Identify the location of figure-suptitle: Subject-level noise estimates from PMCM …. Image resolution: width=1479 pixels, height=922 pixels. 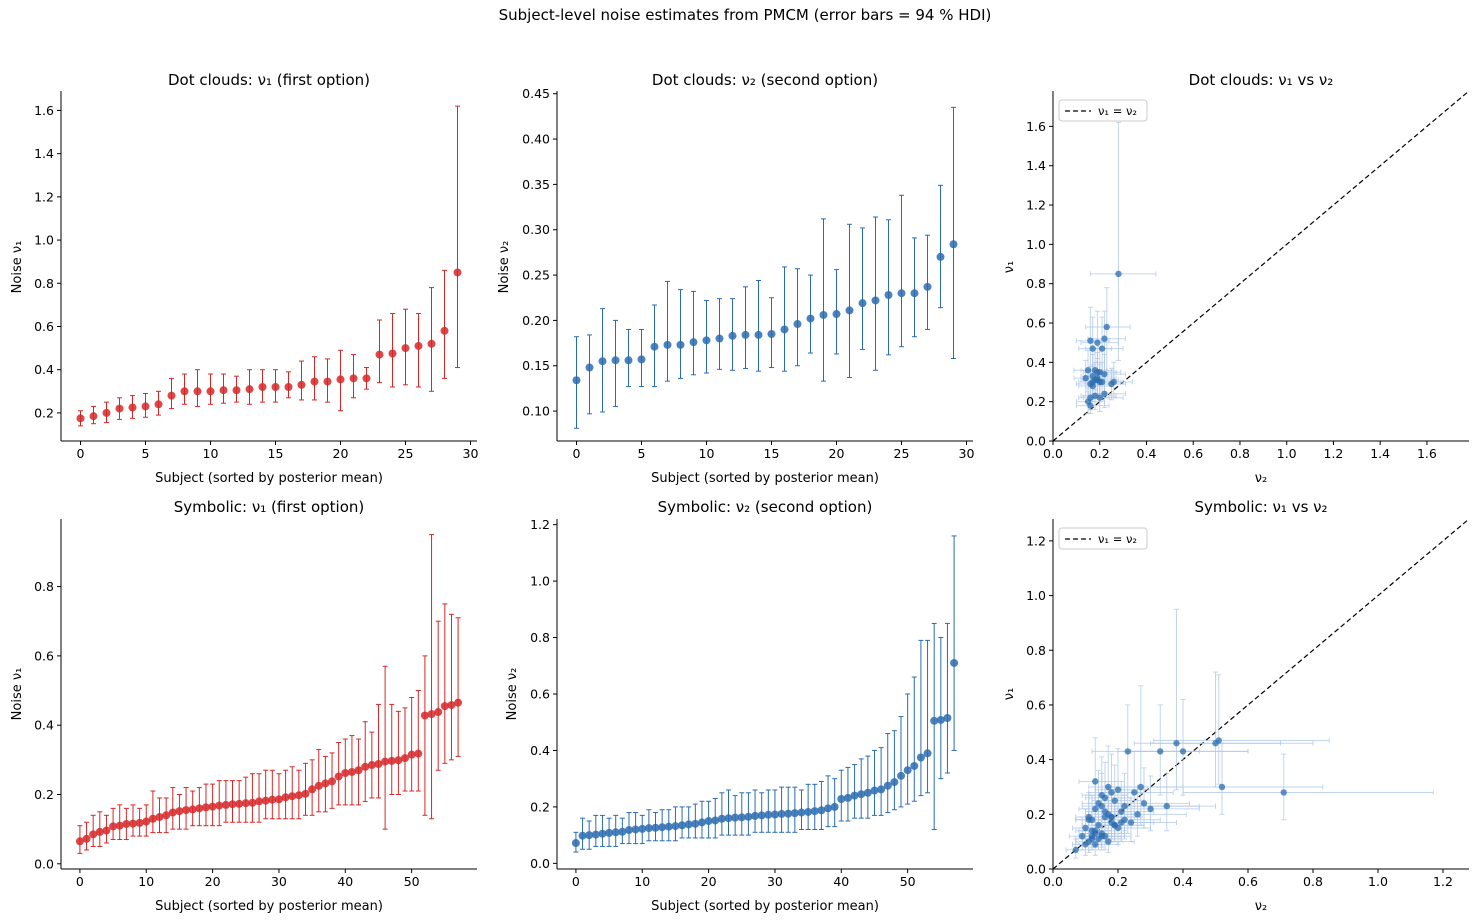
(745, 15).